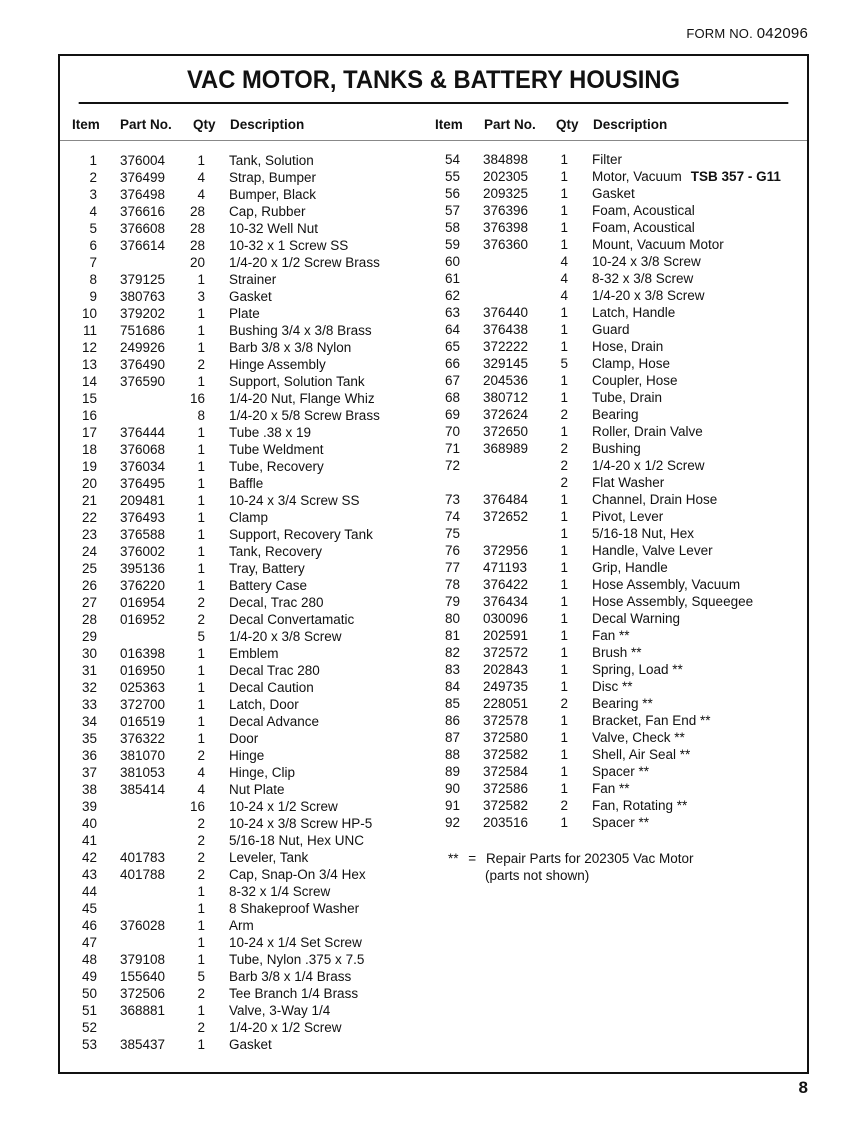 The width and height of the screenshot is (866, 1122). I want to click on description: Handle, Valve Lever, so click(652, 550).